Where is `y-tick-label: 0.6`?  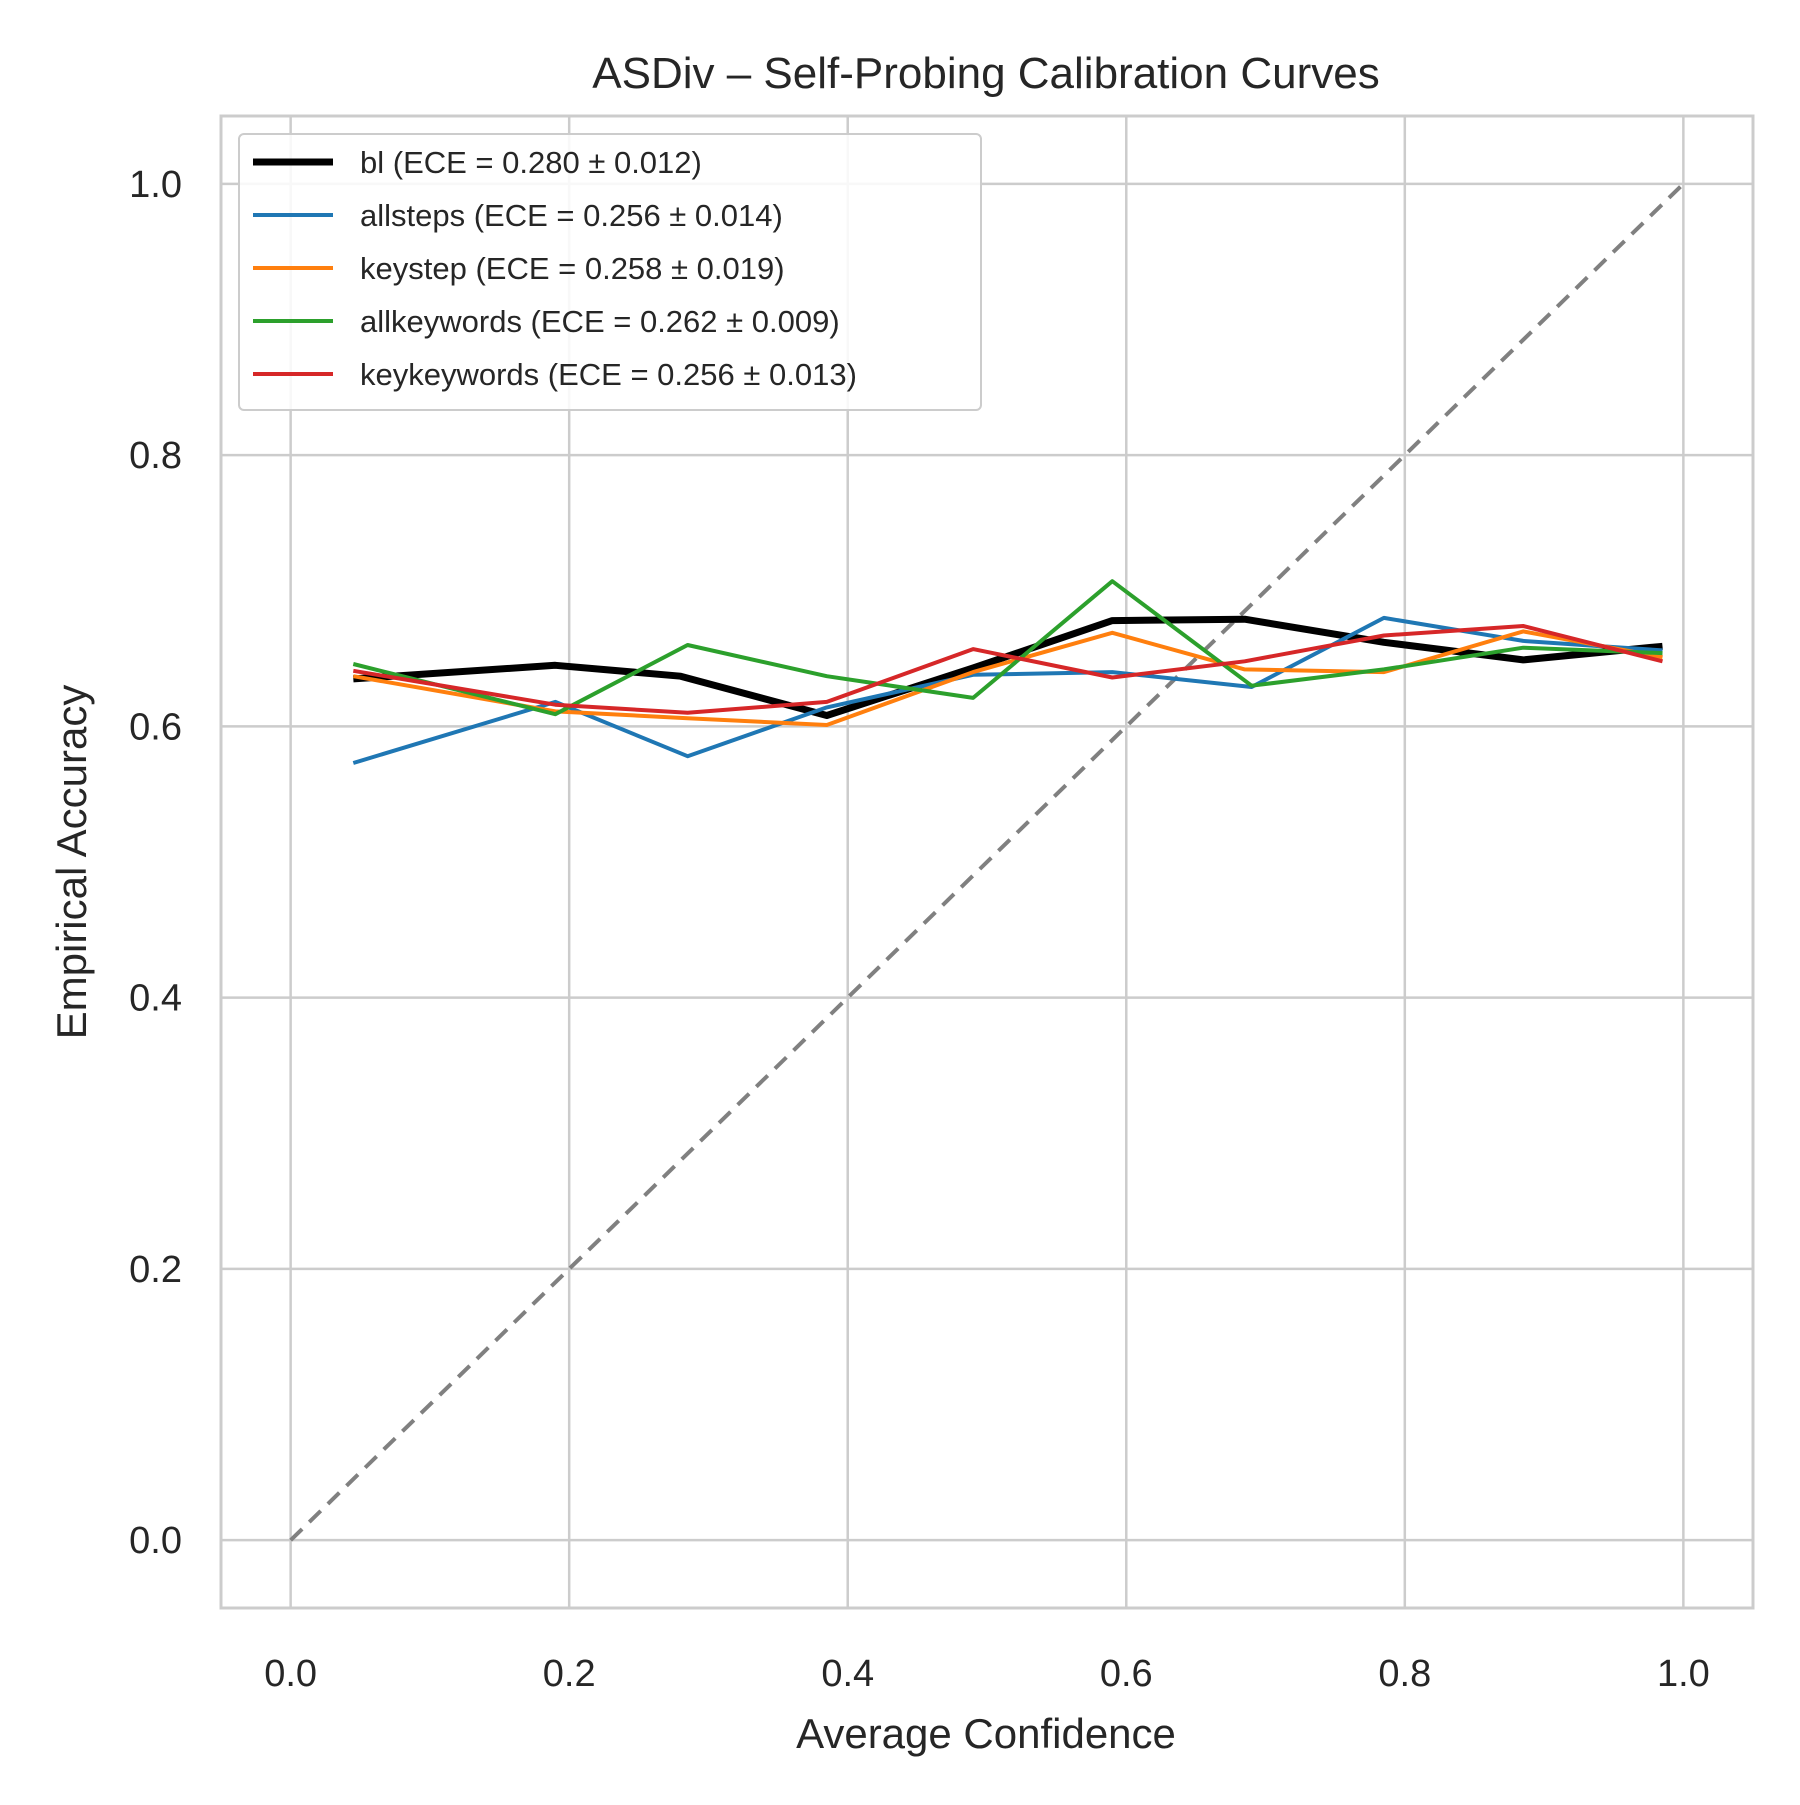 y-tick-label: 0.6 is located at coordinates (155, 727).